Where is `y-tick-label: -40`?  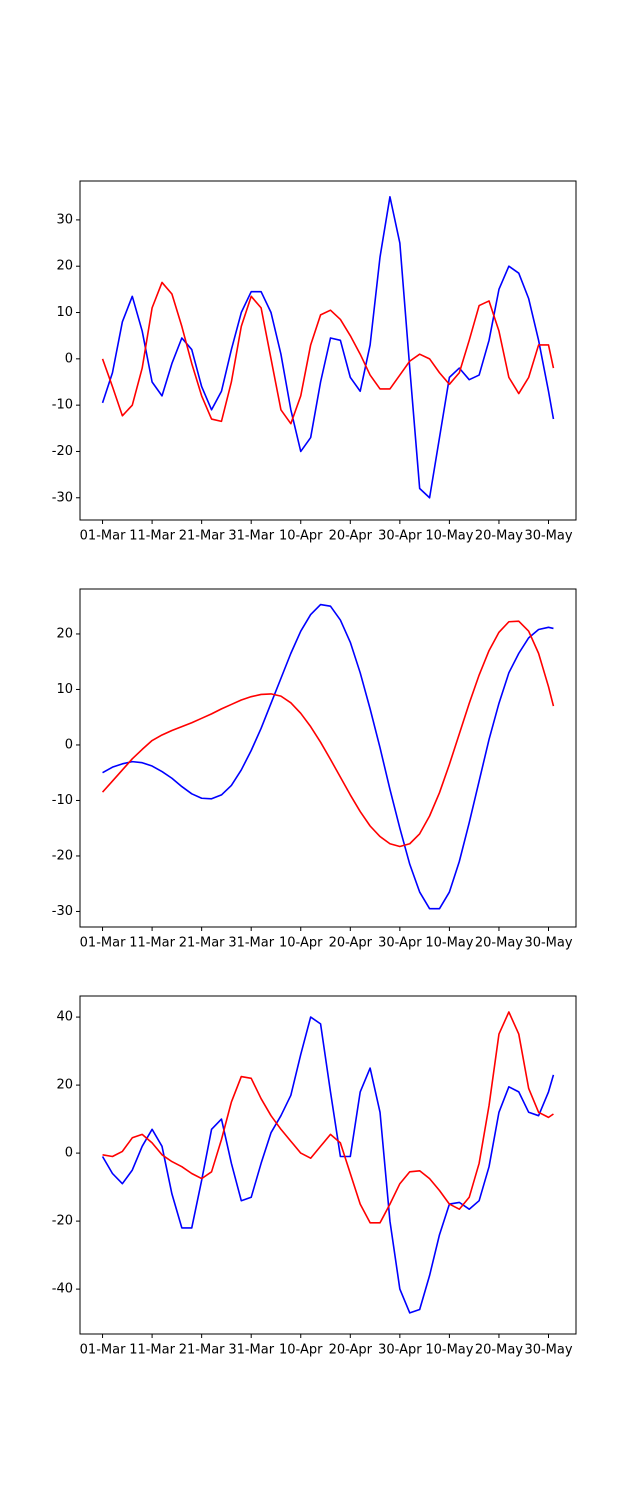
y-tick-label: -40 is located at coordinates (62, 1289).